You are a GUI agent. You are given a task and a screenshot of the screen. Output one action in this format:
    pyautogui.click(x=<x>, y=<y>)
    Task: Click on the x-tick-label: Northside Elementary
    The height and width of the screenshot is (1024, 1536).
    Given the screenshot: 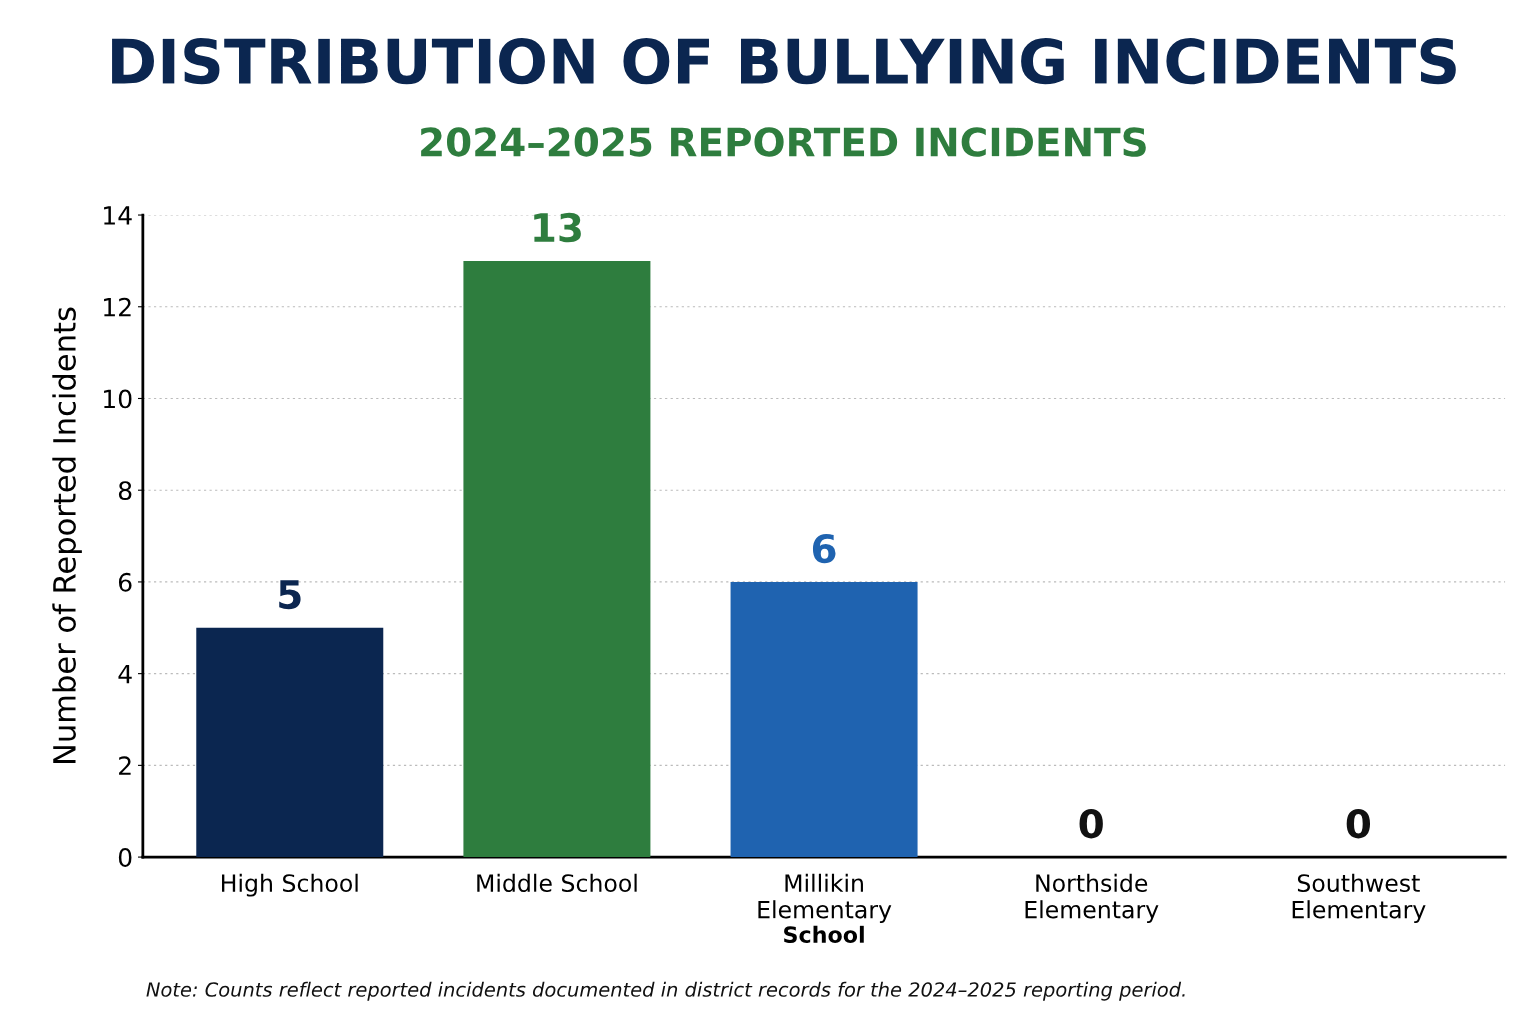 What is the action you would take?
    pyautogui.click(x=1092, y=898)
    